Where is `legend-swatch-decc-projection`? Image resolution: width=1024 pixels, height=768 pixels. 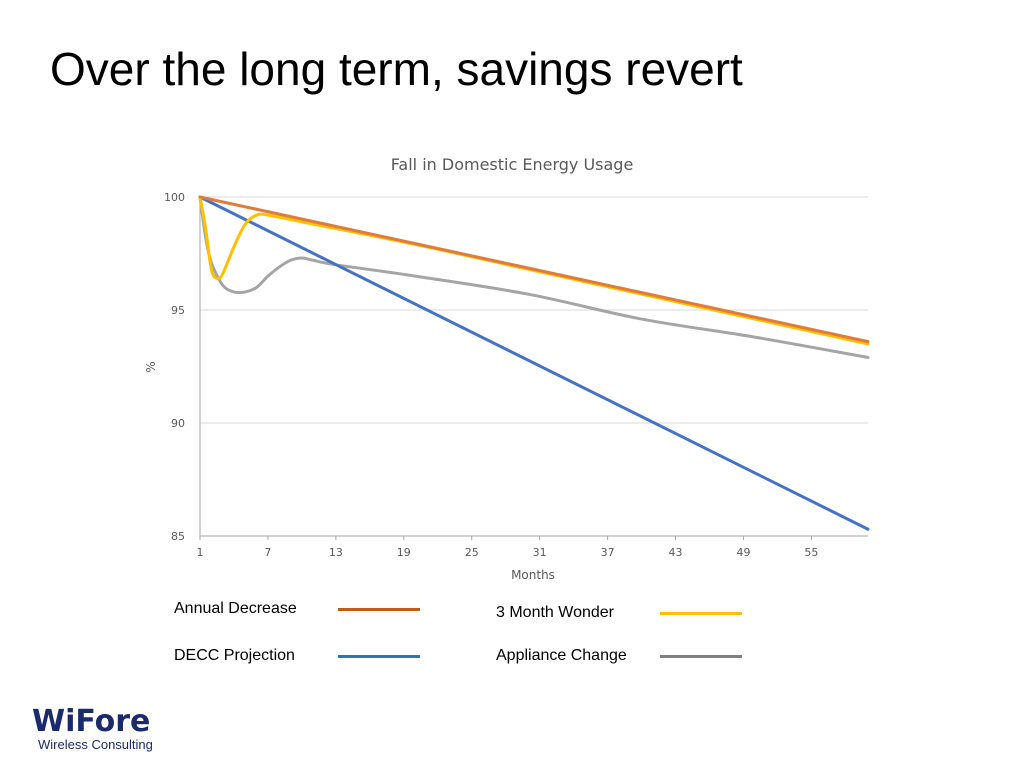
legend-swatch-decc-projection is located at coordinates (379, 656).